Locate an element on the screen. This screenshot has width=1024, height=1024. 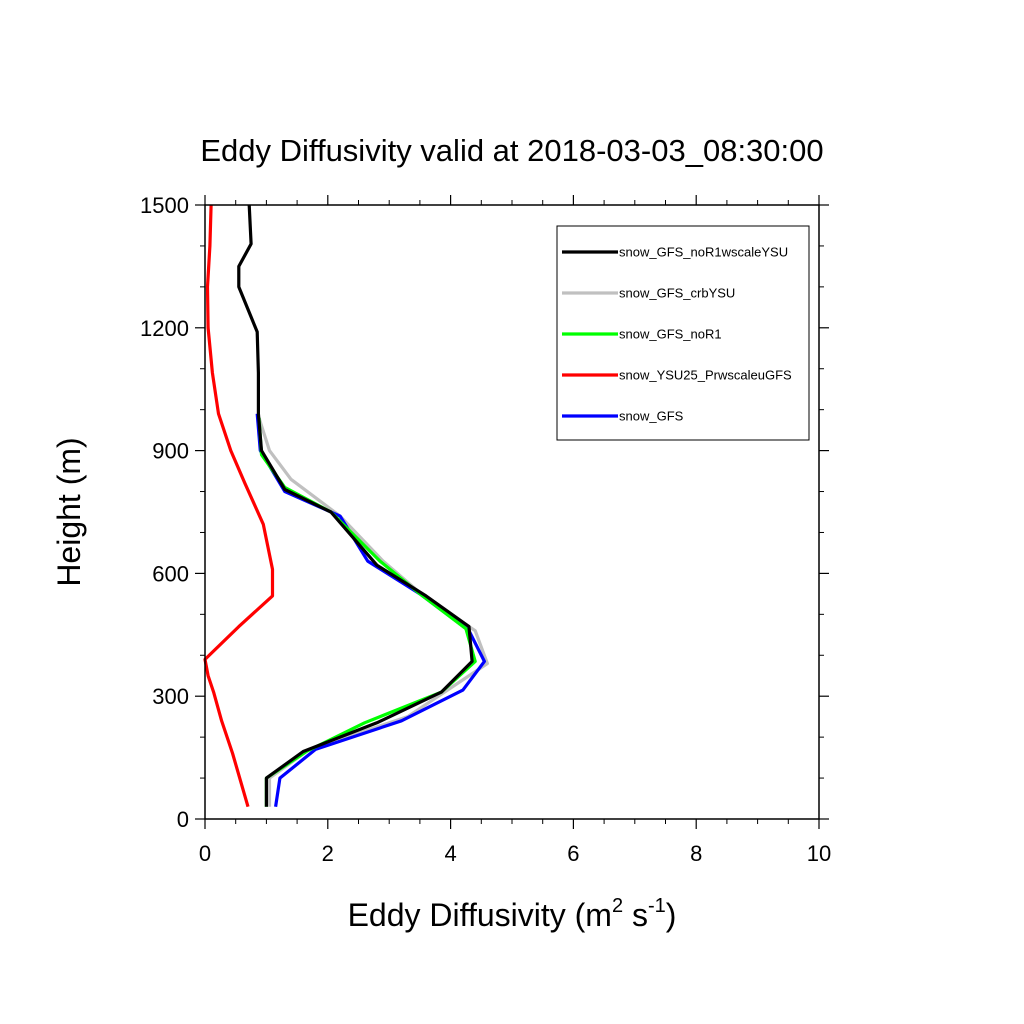
y-tick-label: 300 is located at coordinates (170, 696).